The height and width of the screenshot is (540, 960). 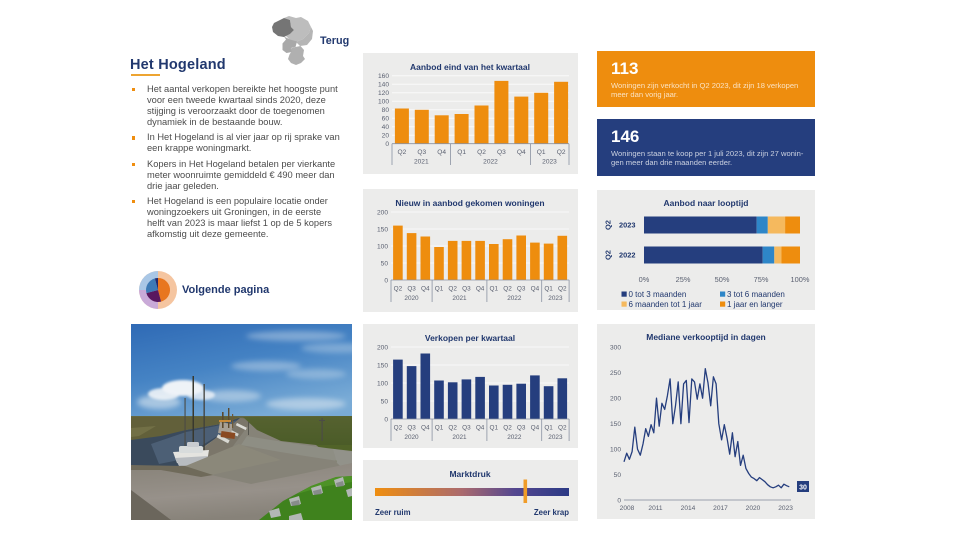 What do you see at coordinates (469, 474) in the screenshot?
I see `svg-text: Marktdruk` at bounding box center [469, 474].